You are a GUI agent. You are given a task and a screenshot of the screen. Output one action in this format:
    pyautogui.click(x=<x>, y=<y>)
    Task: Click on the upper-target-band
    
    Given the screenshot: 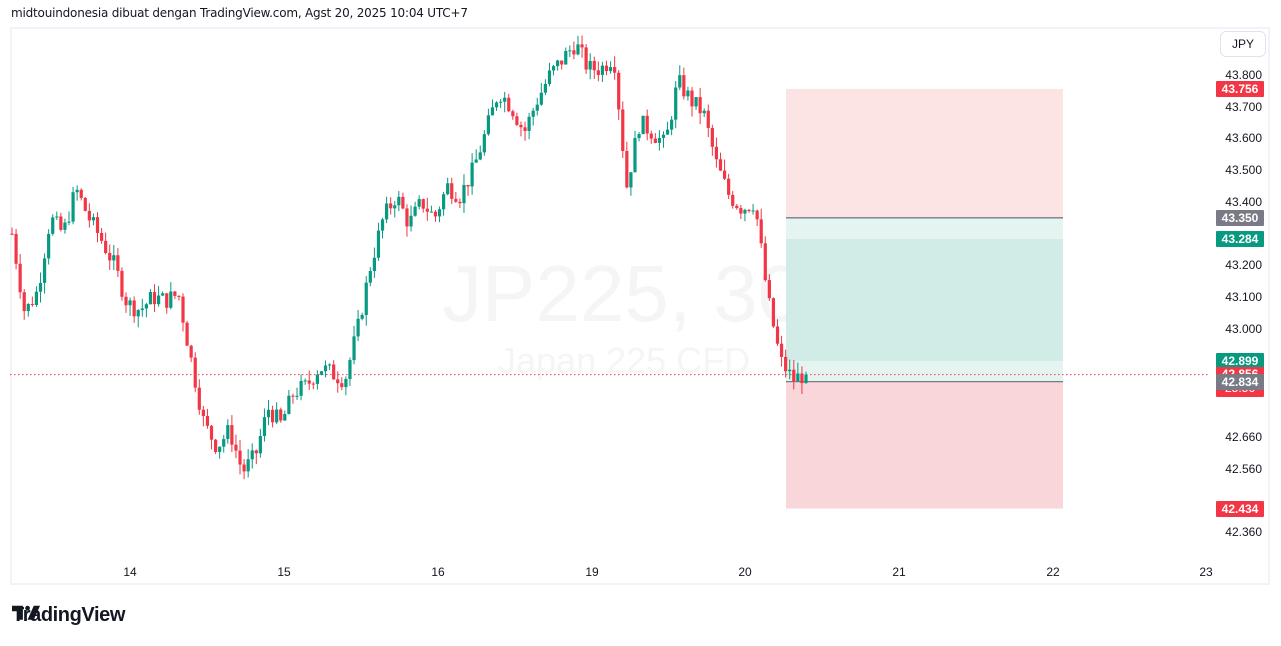 What is the action you would take?
    pyautogui.click(x=924, y=228)
    